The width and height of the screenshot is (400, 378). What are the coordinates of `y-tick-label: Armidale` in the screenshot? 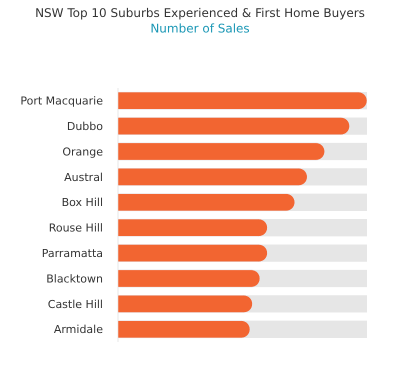 It's located at (79, 329).